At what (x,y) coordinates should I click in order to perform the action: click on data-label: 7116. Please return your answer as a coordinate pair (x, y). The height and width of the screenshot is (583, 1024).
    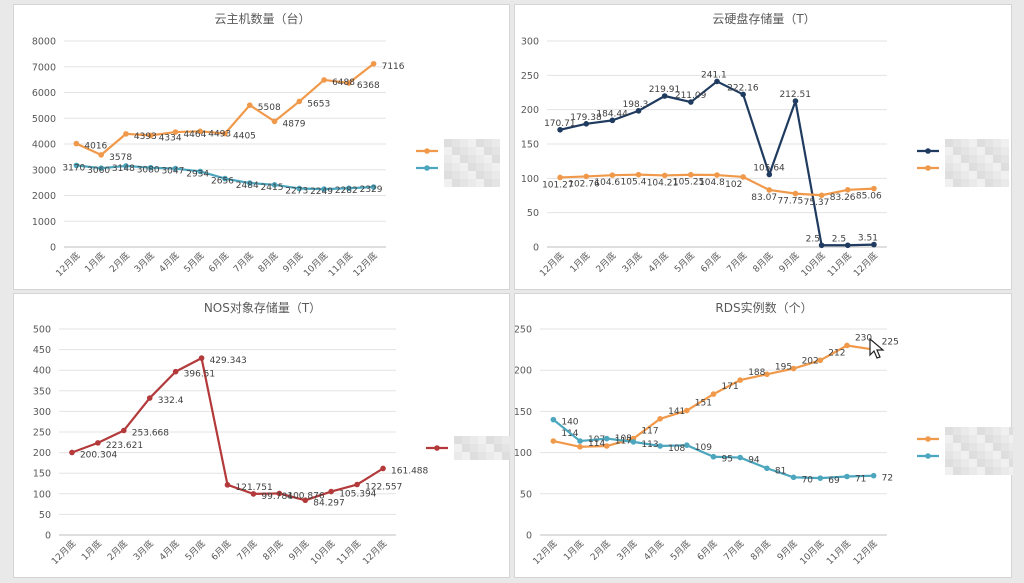
    Looking at the image, I should click on (393, 67).